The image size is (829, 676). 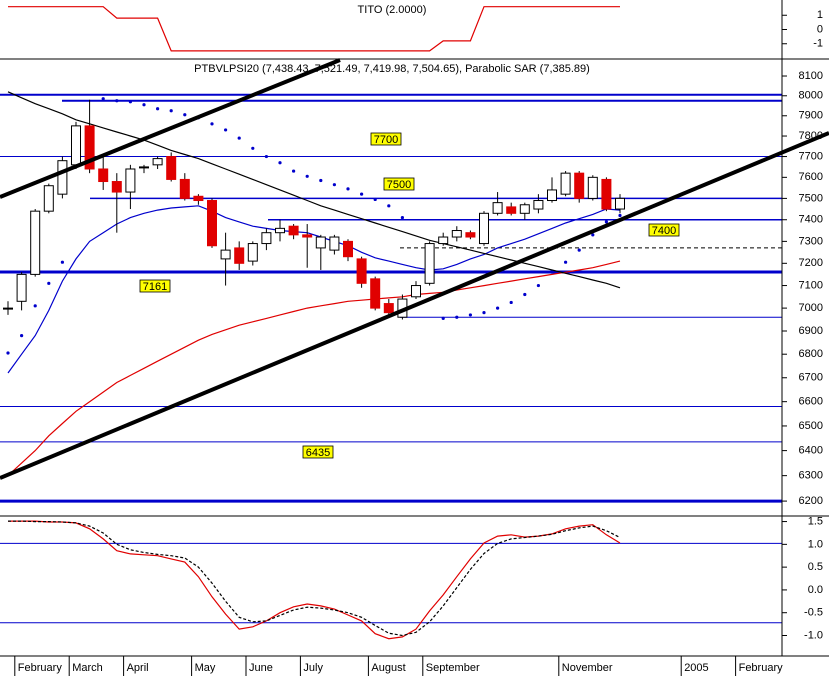 What do you see at coordinates (820, 29) in the screenshot?
I see `y-tick-label: 0` at bounding box center [820, 29].